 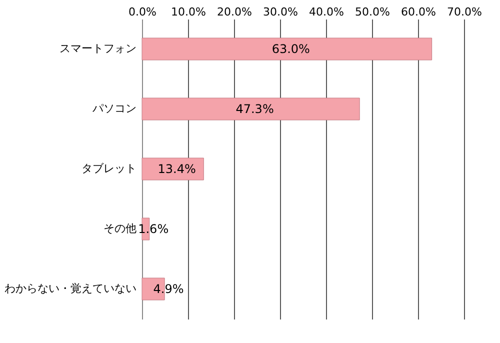 I want to click on data-label: 13.4%, so click(x=177, y=169).